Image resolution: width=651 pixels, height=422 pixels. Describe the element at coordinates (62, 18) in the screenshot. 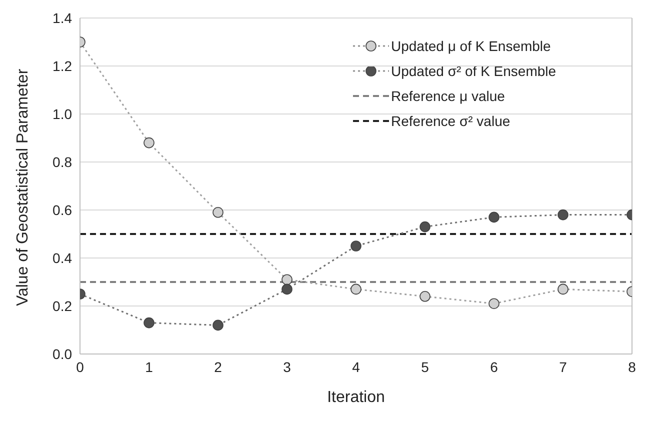

I see `y-tick-label: 1.4` at that location.